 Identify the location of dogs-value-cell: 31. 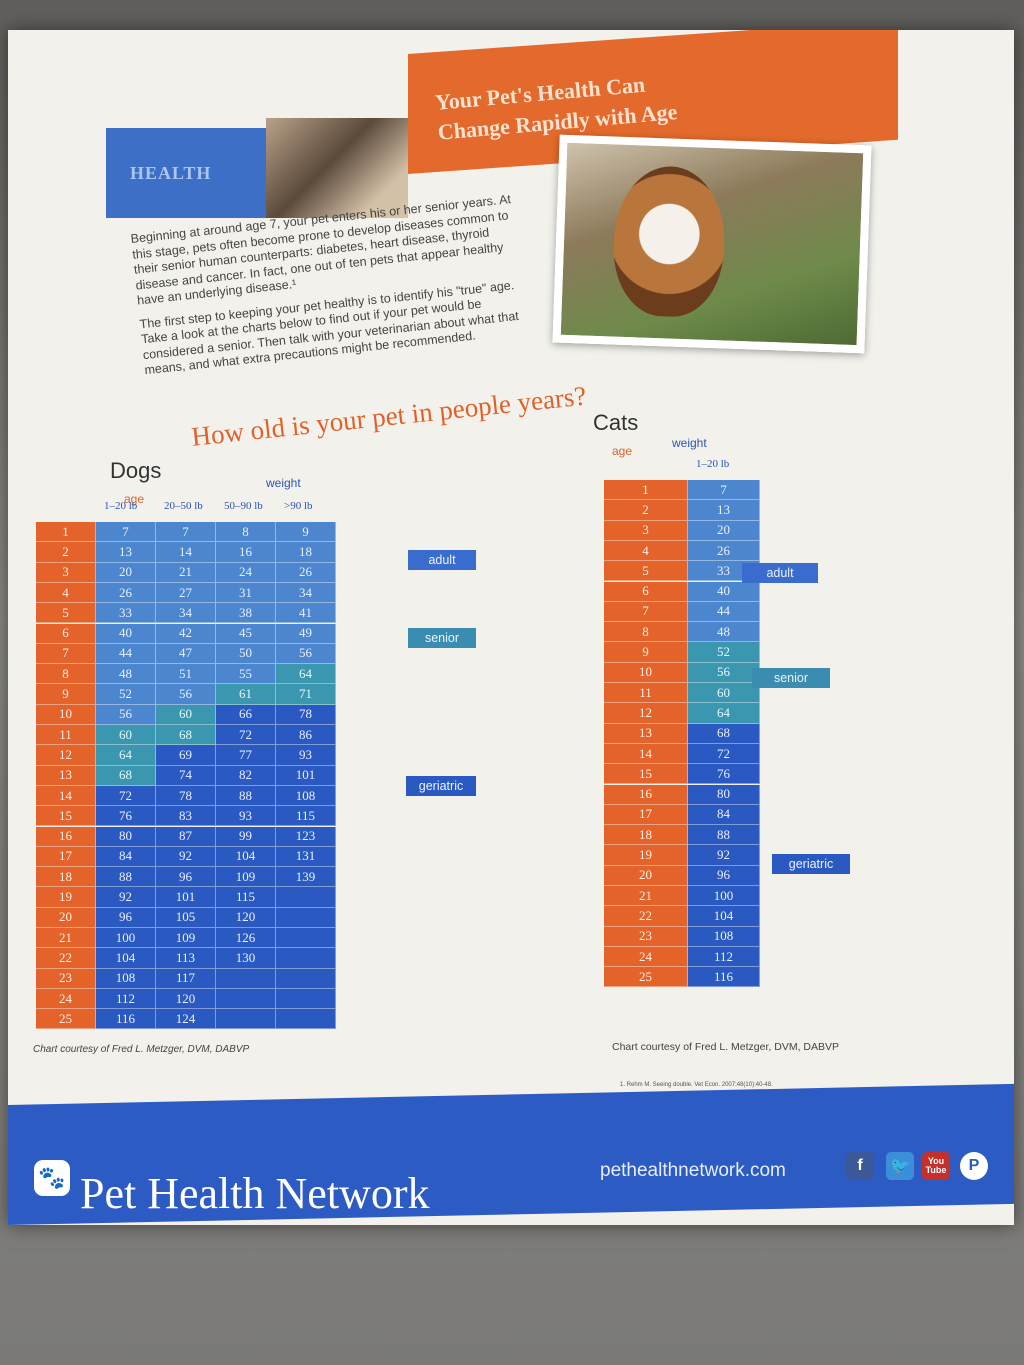
(246, 593).